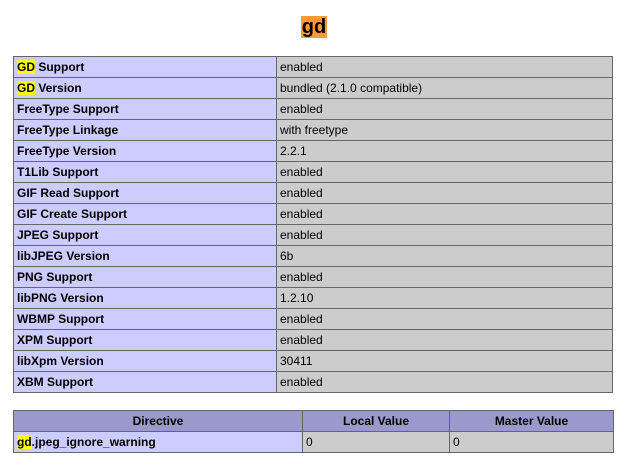 This screenshot has height=466, width=628. What do you see at coordinates (93, 442) in the screenshot?
I see `directive-name-text: .jpeg_ignore_warning` at bounding box center [93, 442].